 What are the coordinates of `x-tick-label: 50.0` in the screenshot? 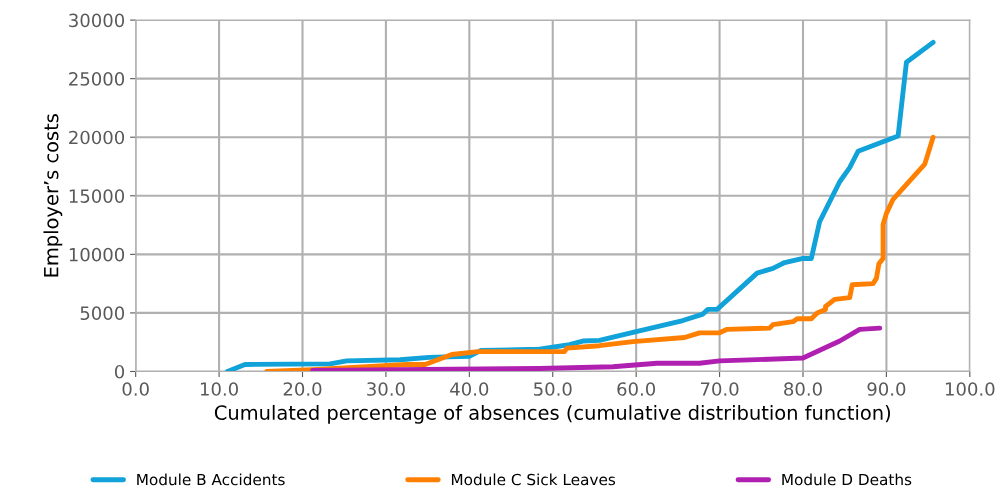 It's located at (553, 389).